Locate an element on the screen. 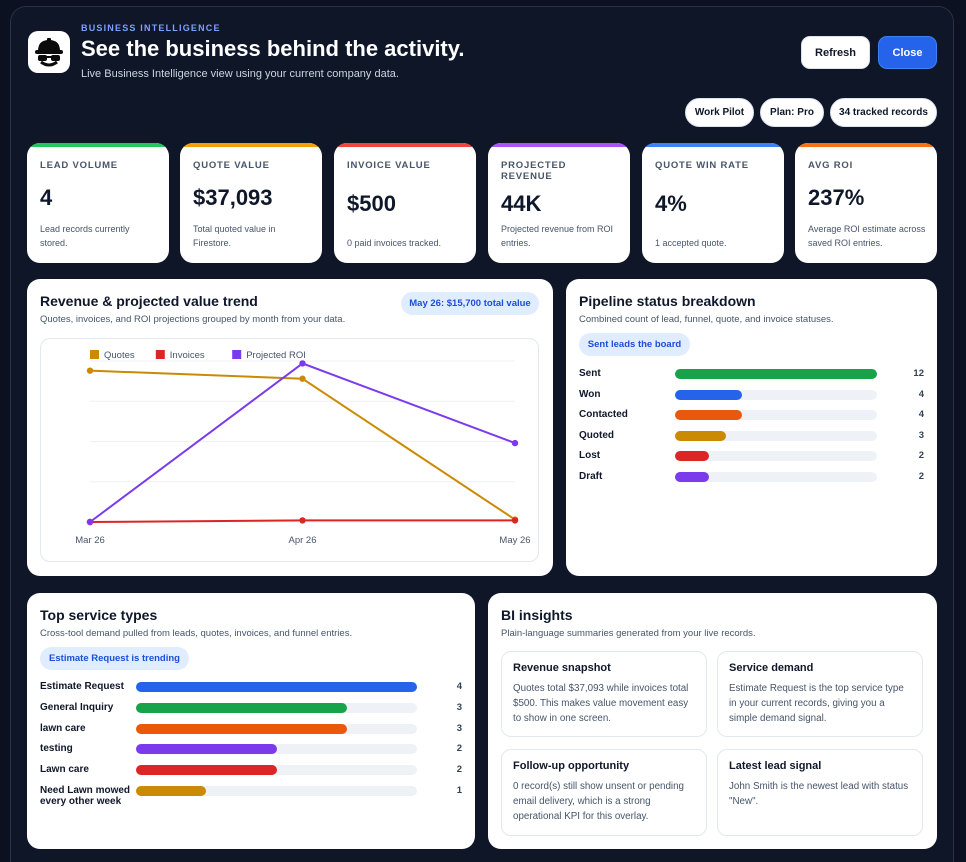 The width and height of the screenshot is (966, 862). service-name: testing is located at coordinates (56, 749).